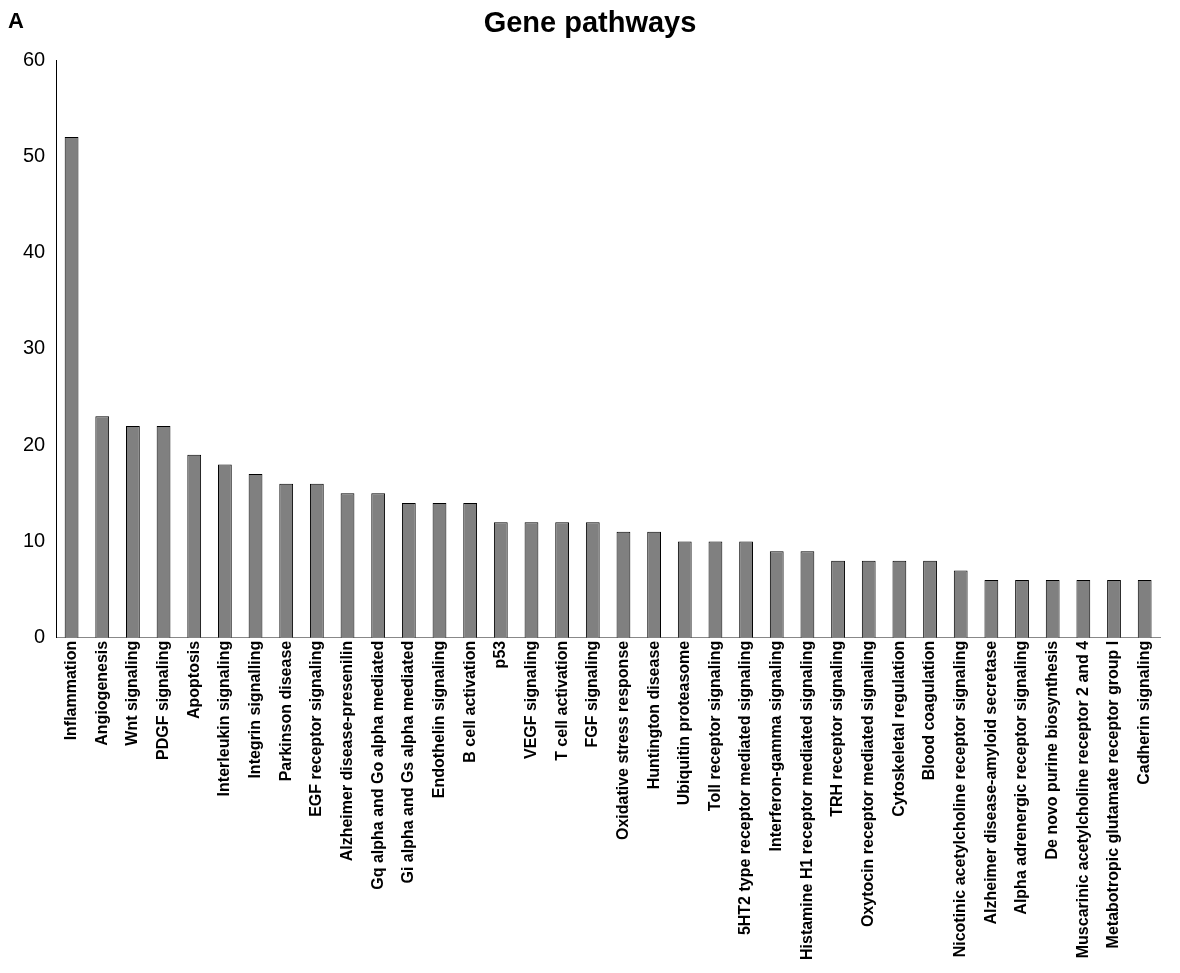 The image size is (1180, 973). What do you see at coordinates (960, 799) in the screenshot?
I see `x-tick-label: Nicotinic acetylcholine receptor signaling` at bounding box center [960, 799].